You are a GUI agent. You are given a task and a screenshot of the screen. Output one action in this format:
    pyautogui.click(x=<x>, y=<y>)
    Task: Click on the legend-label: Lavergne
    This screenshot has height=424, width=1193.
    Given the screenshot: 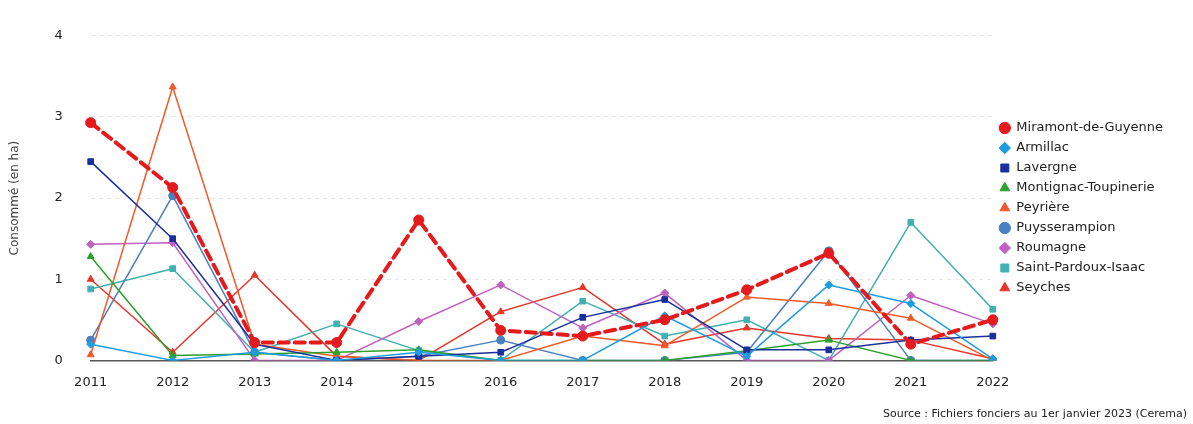 What is the action you would take?
    pyautogui.click(x=1046, y=167)
    